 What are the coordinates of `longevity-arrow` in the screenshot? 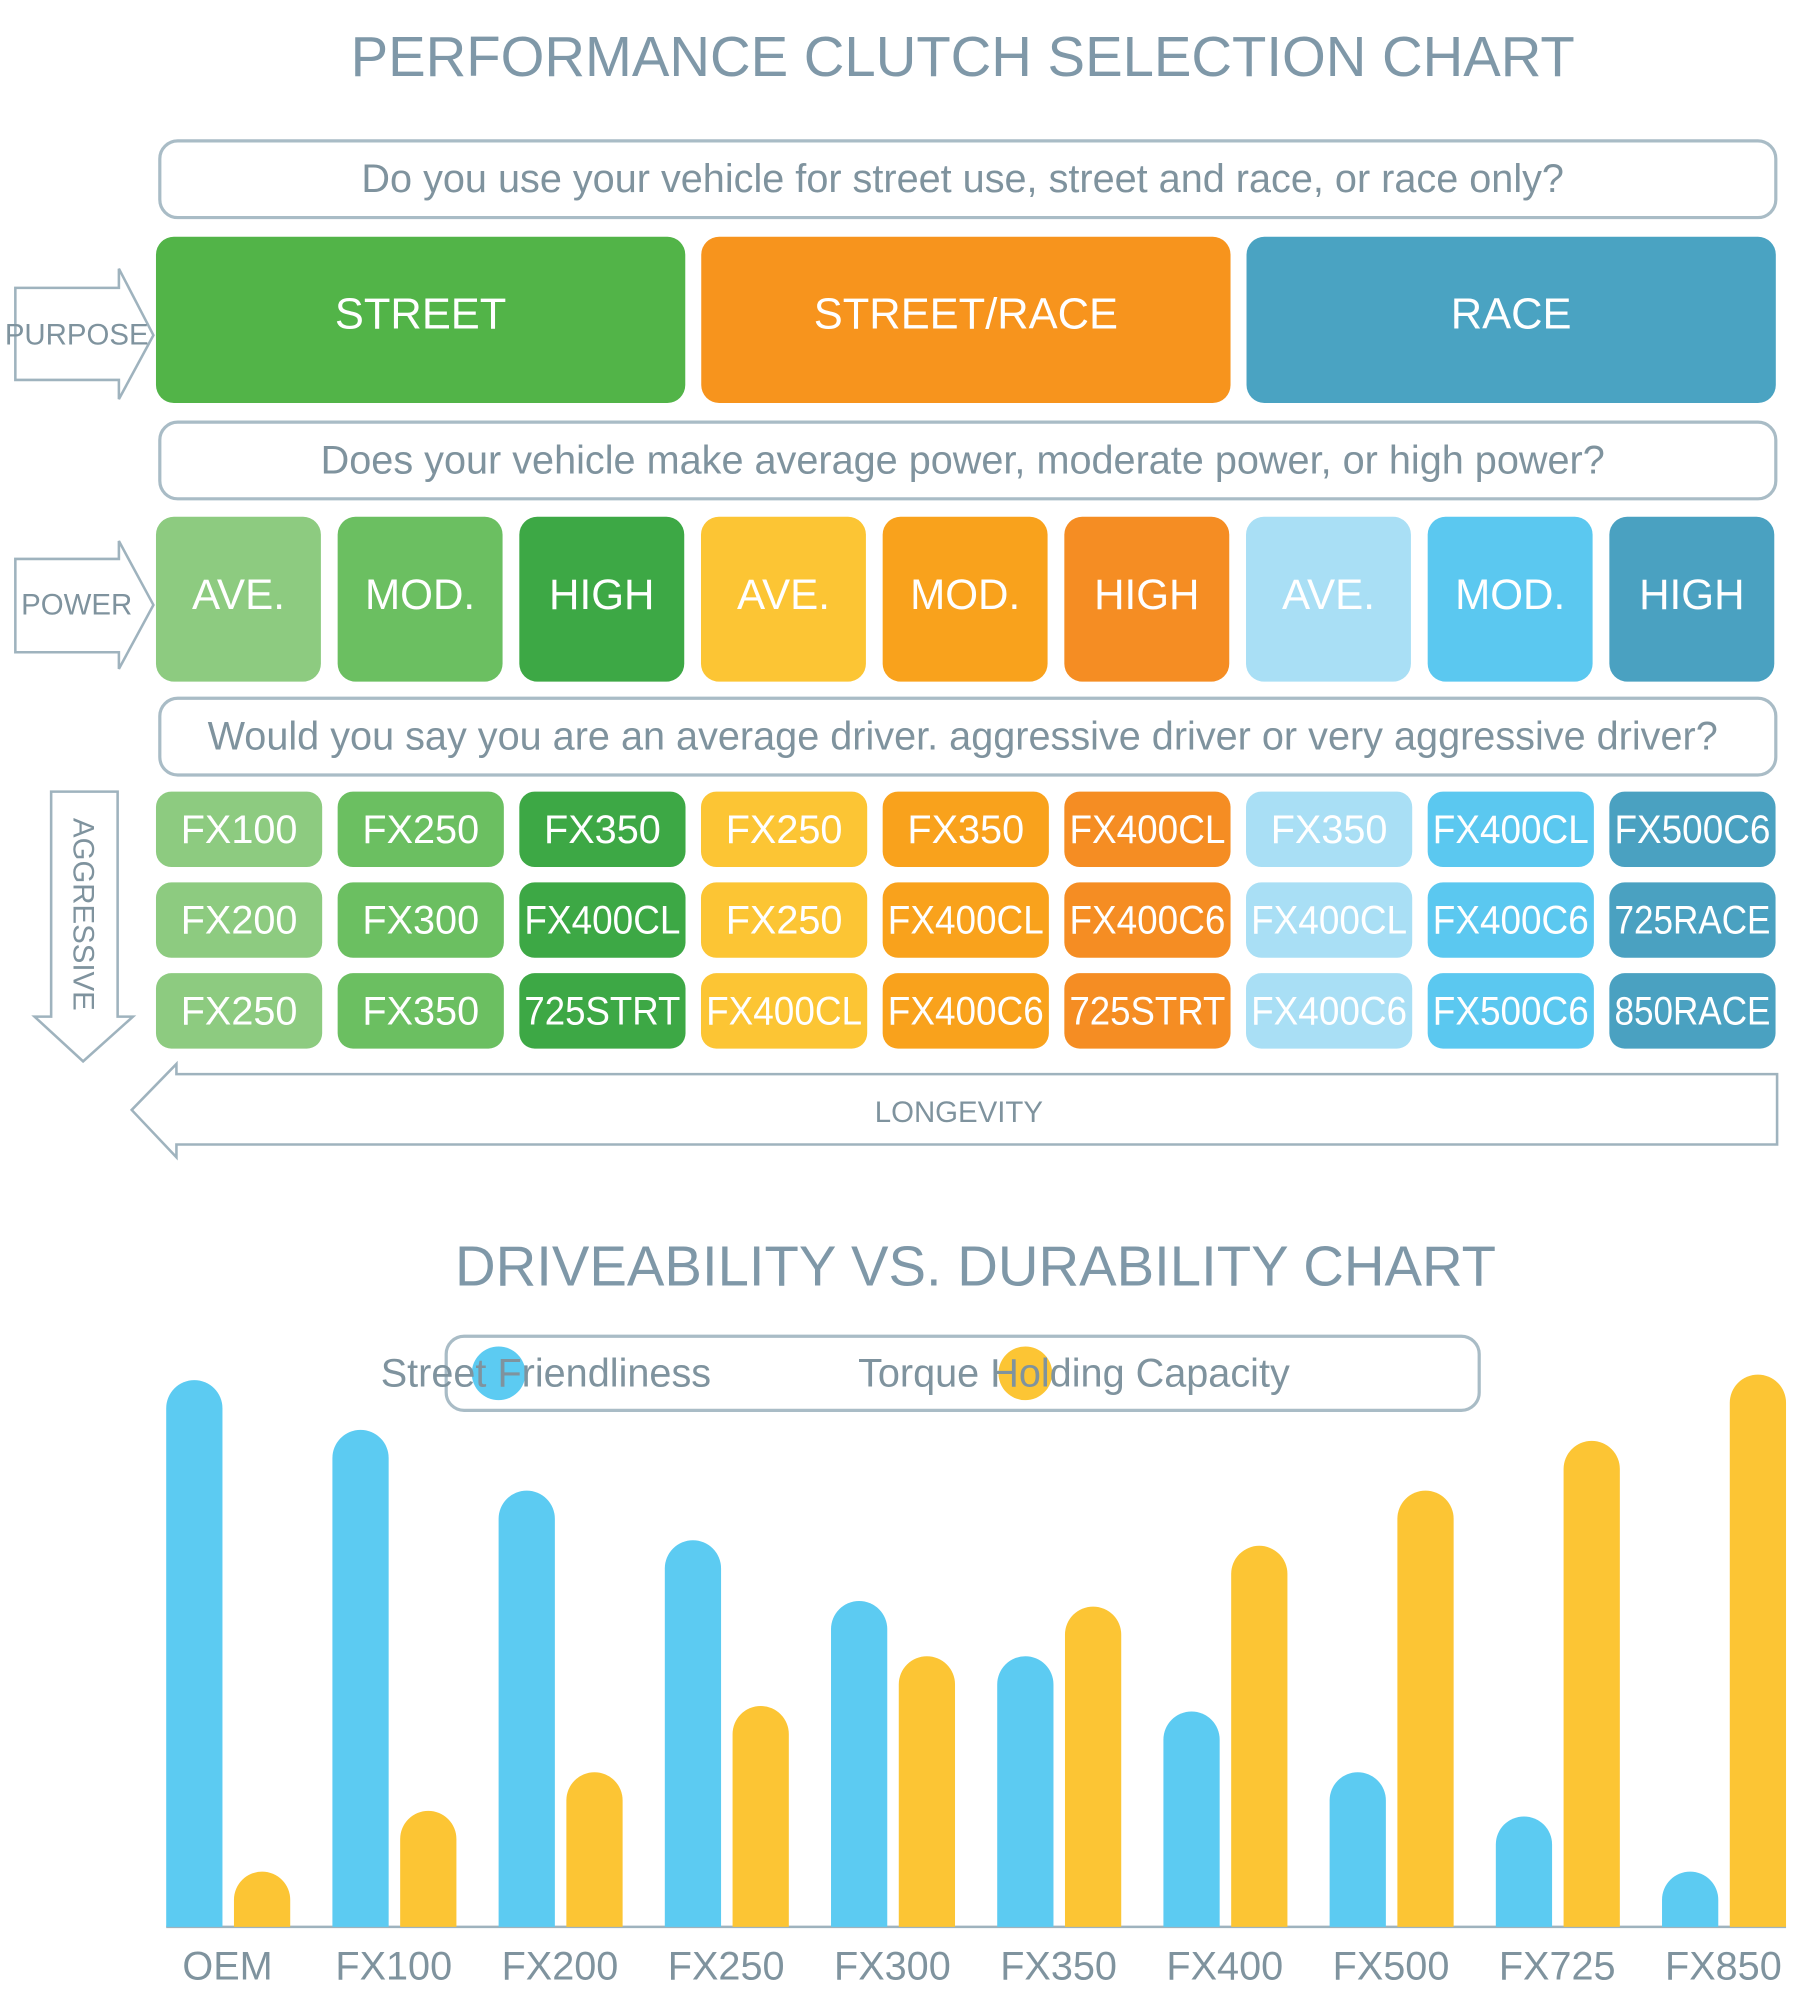 It's located at (954, 1110).